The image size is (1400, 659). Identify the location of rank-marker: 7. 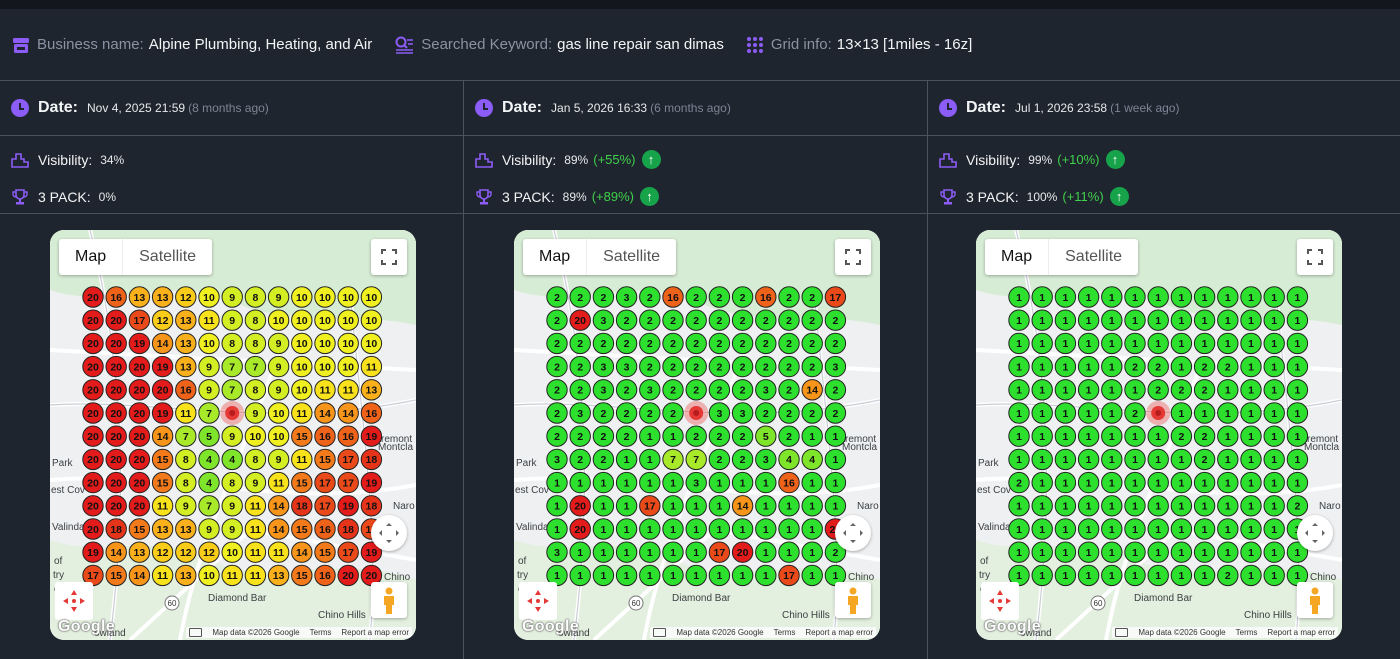
(232, 366).